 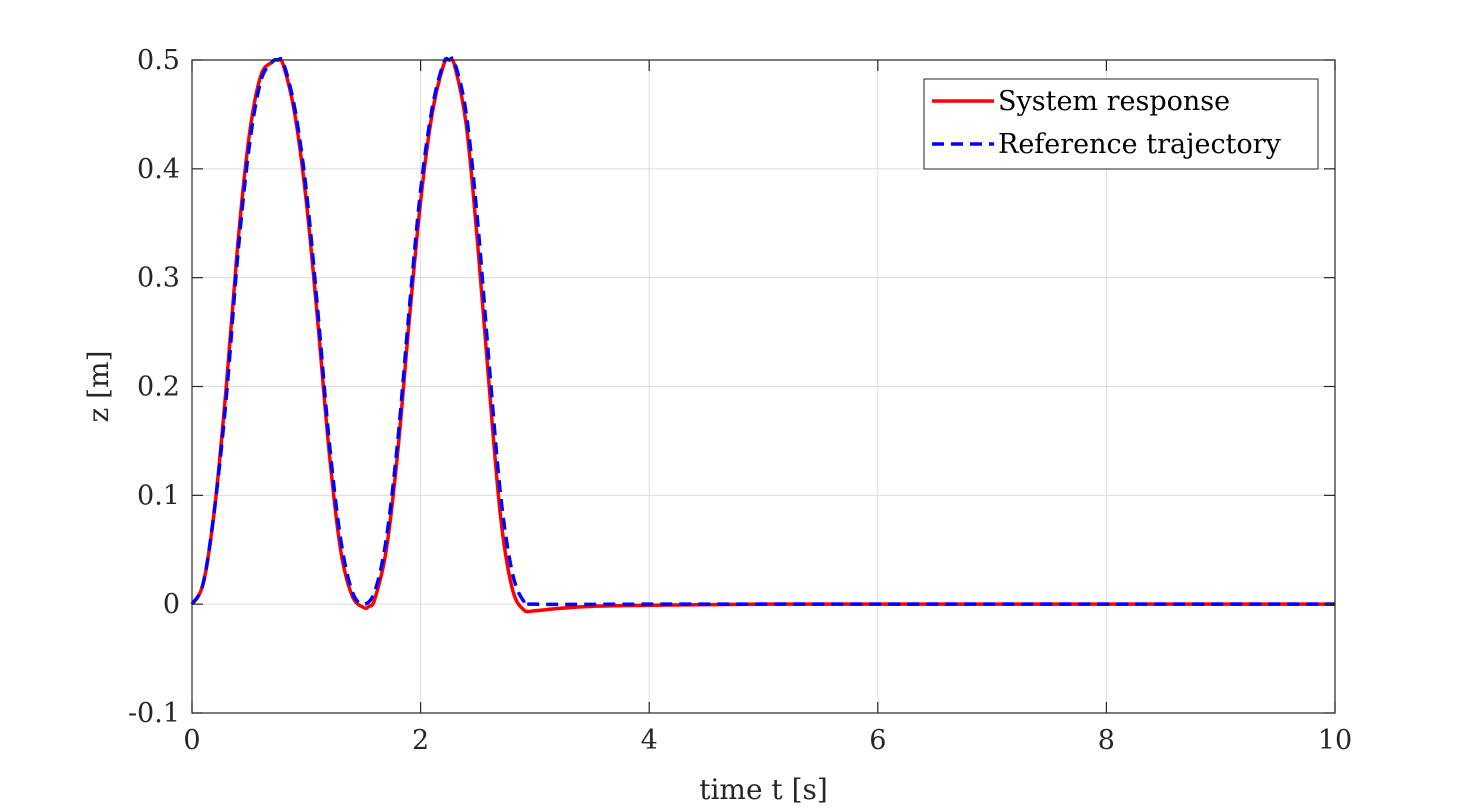 What do you see at coordinates (1114, 101) in the screenshot?
I see `legend-label-system-response: System response` at bounding box center [1114, 101].